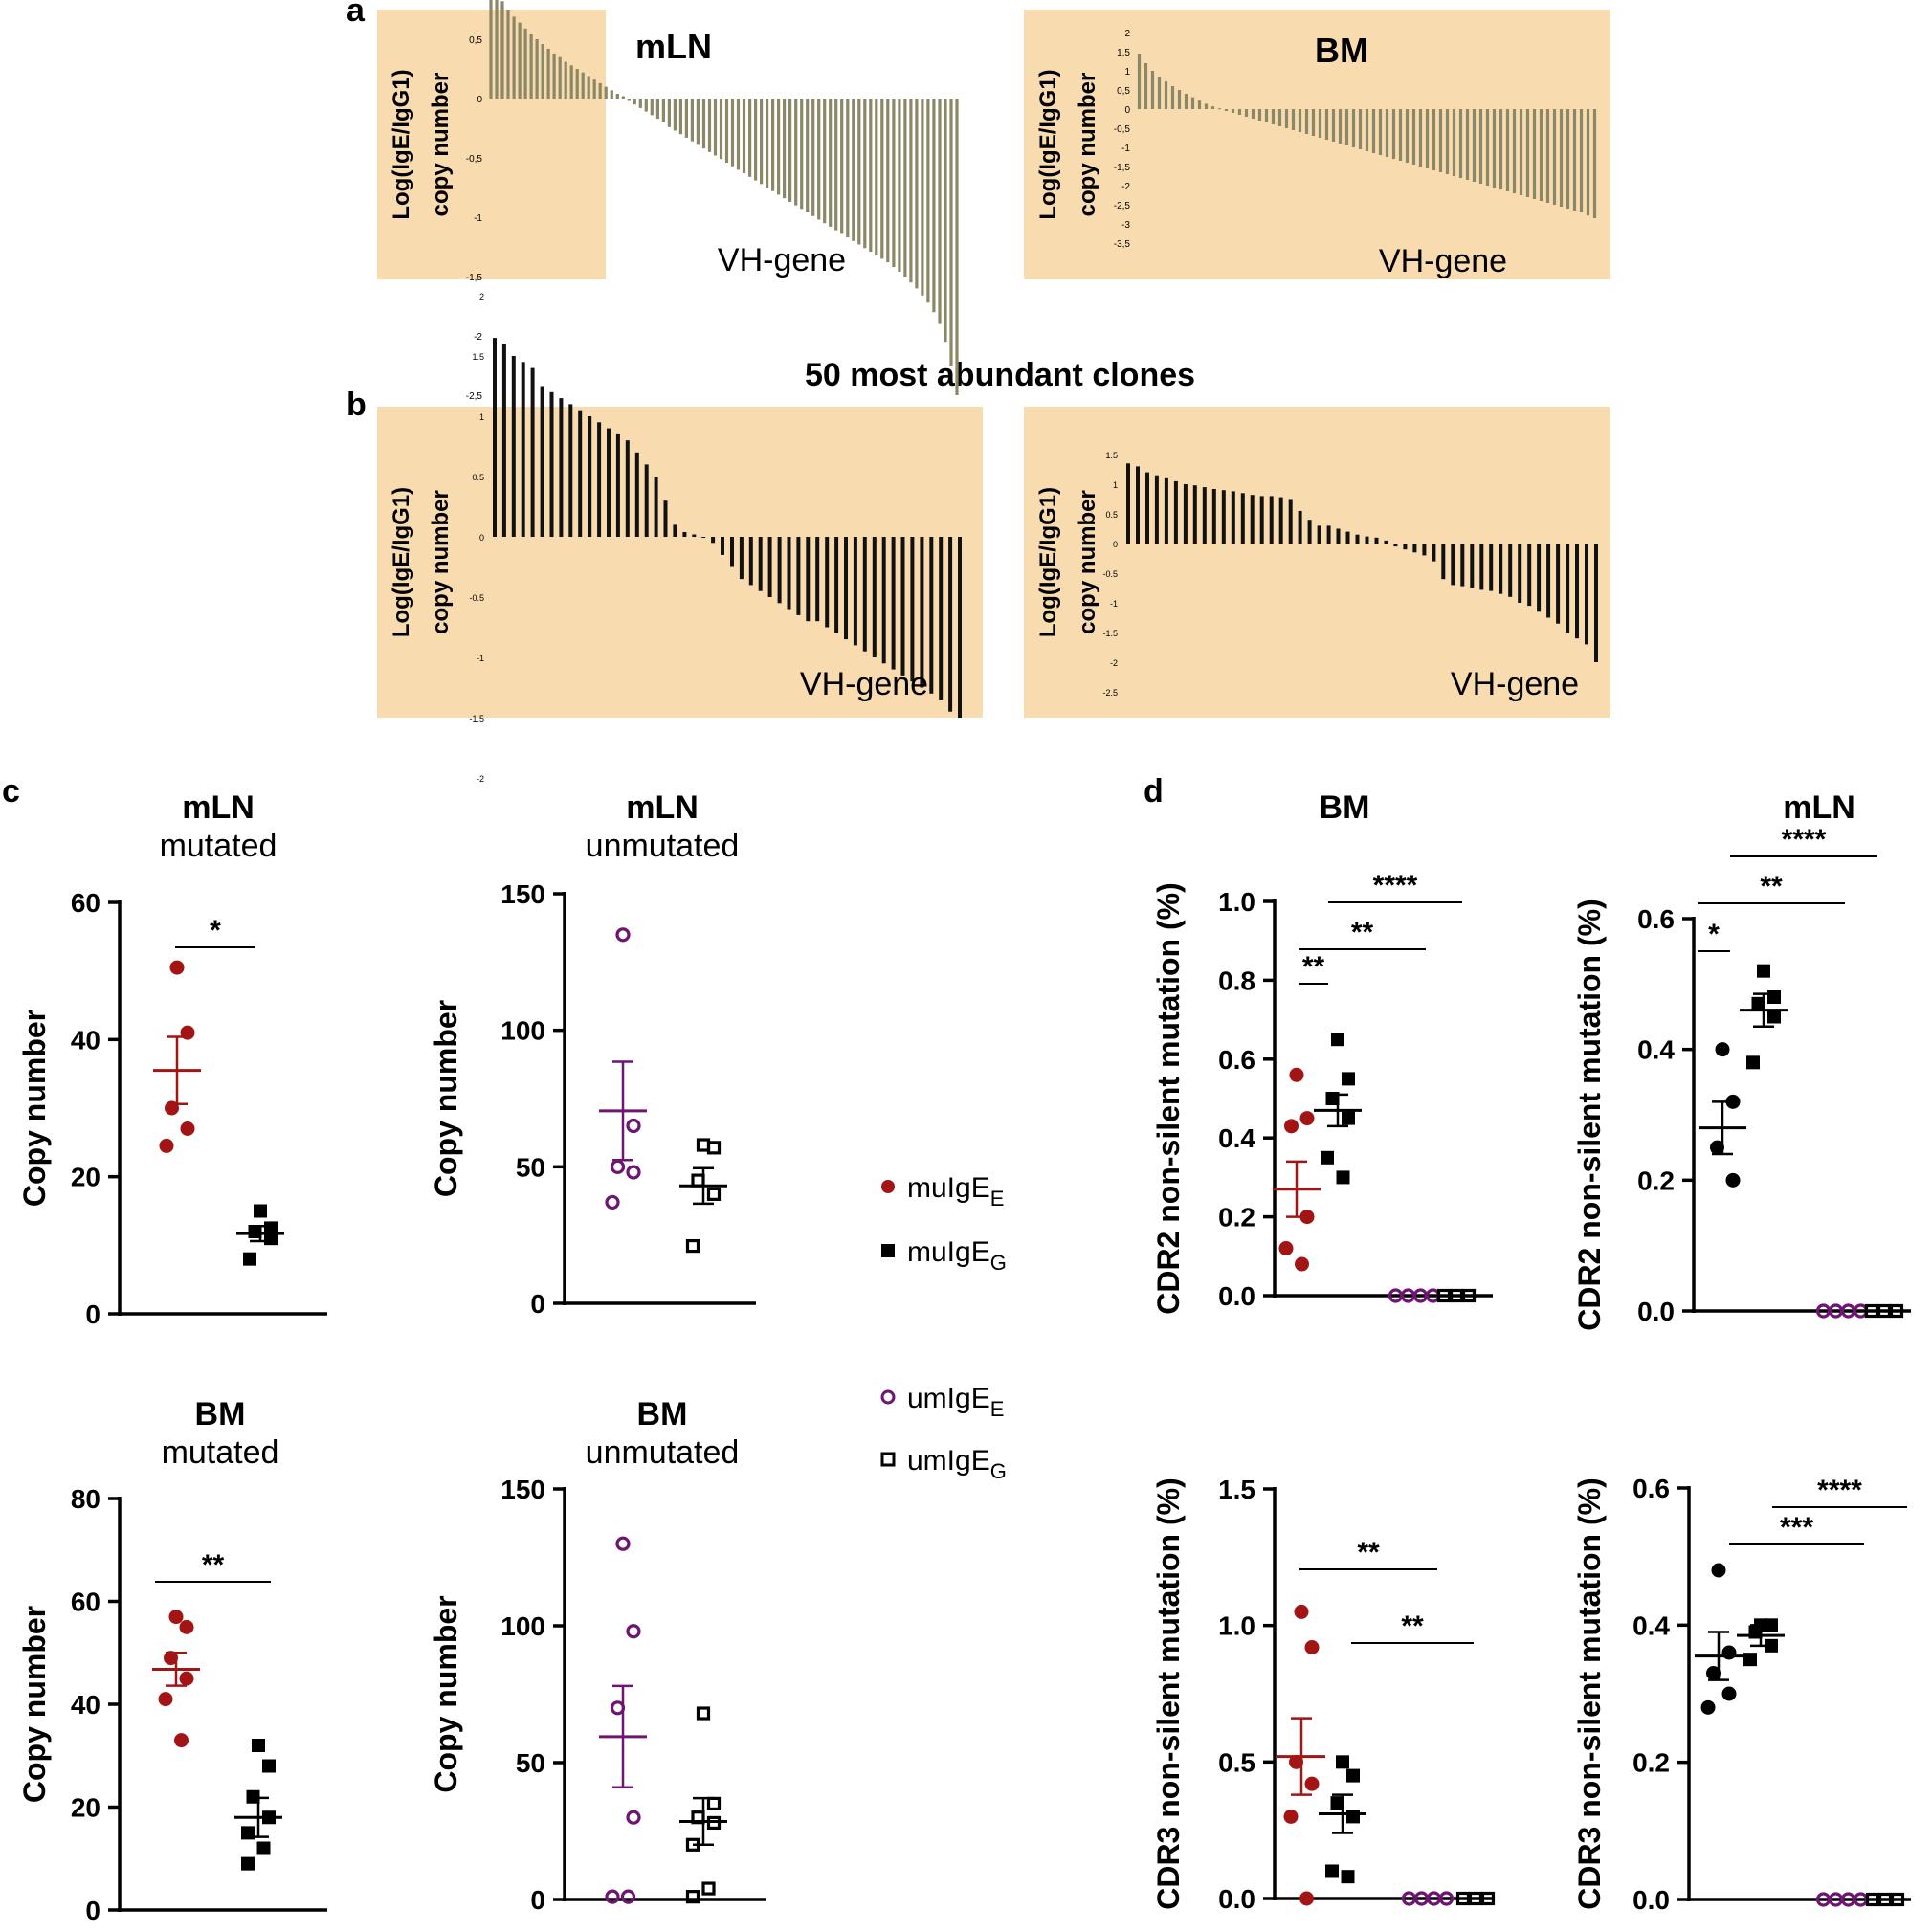 Image resolution: width=1932 pixels, height=1932 pixels. Describe the element at coordinates (530, 1167) in the screenshot. I see `y-tick-label: 50` at that location.